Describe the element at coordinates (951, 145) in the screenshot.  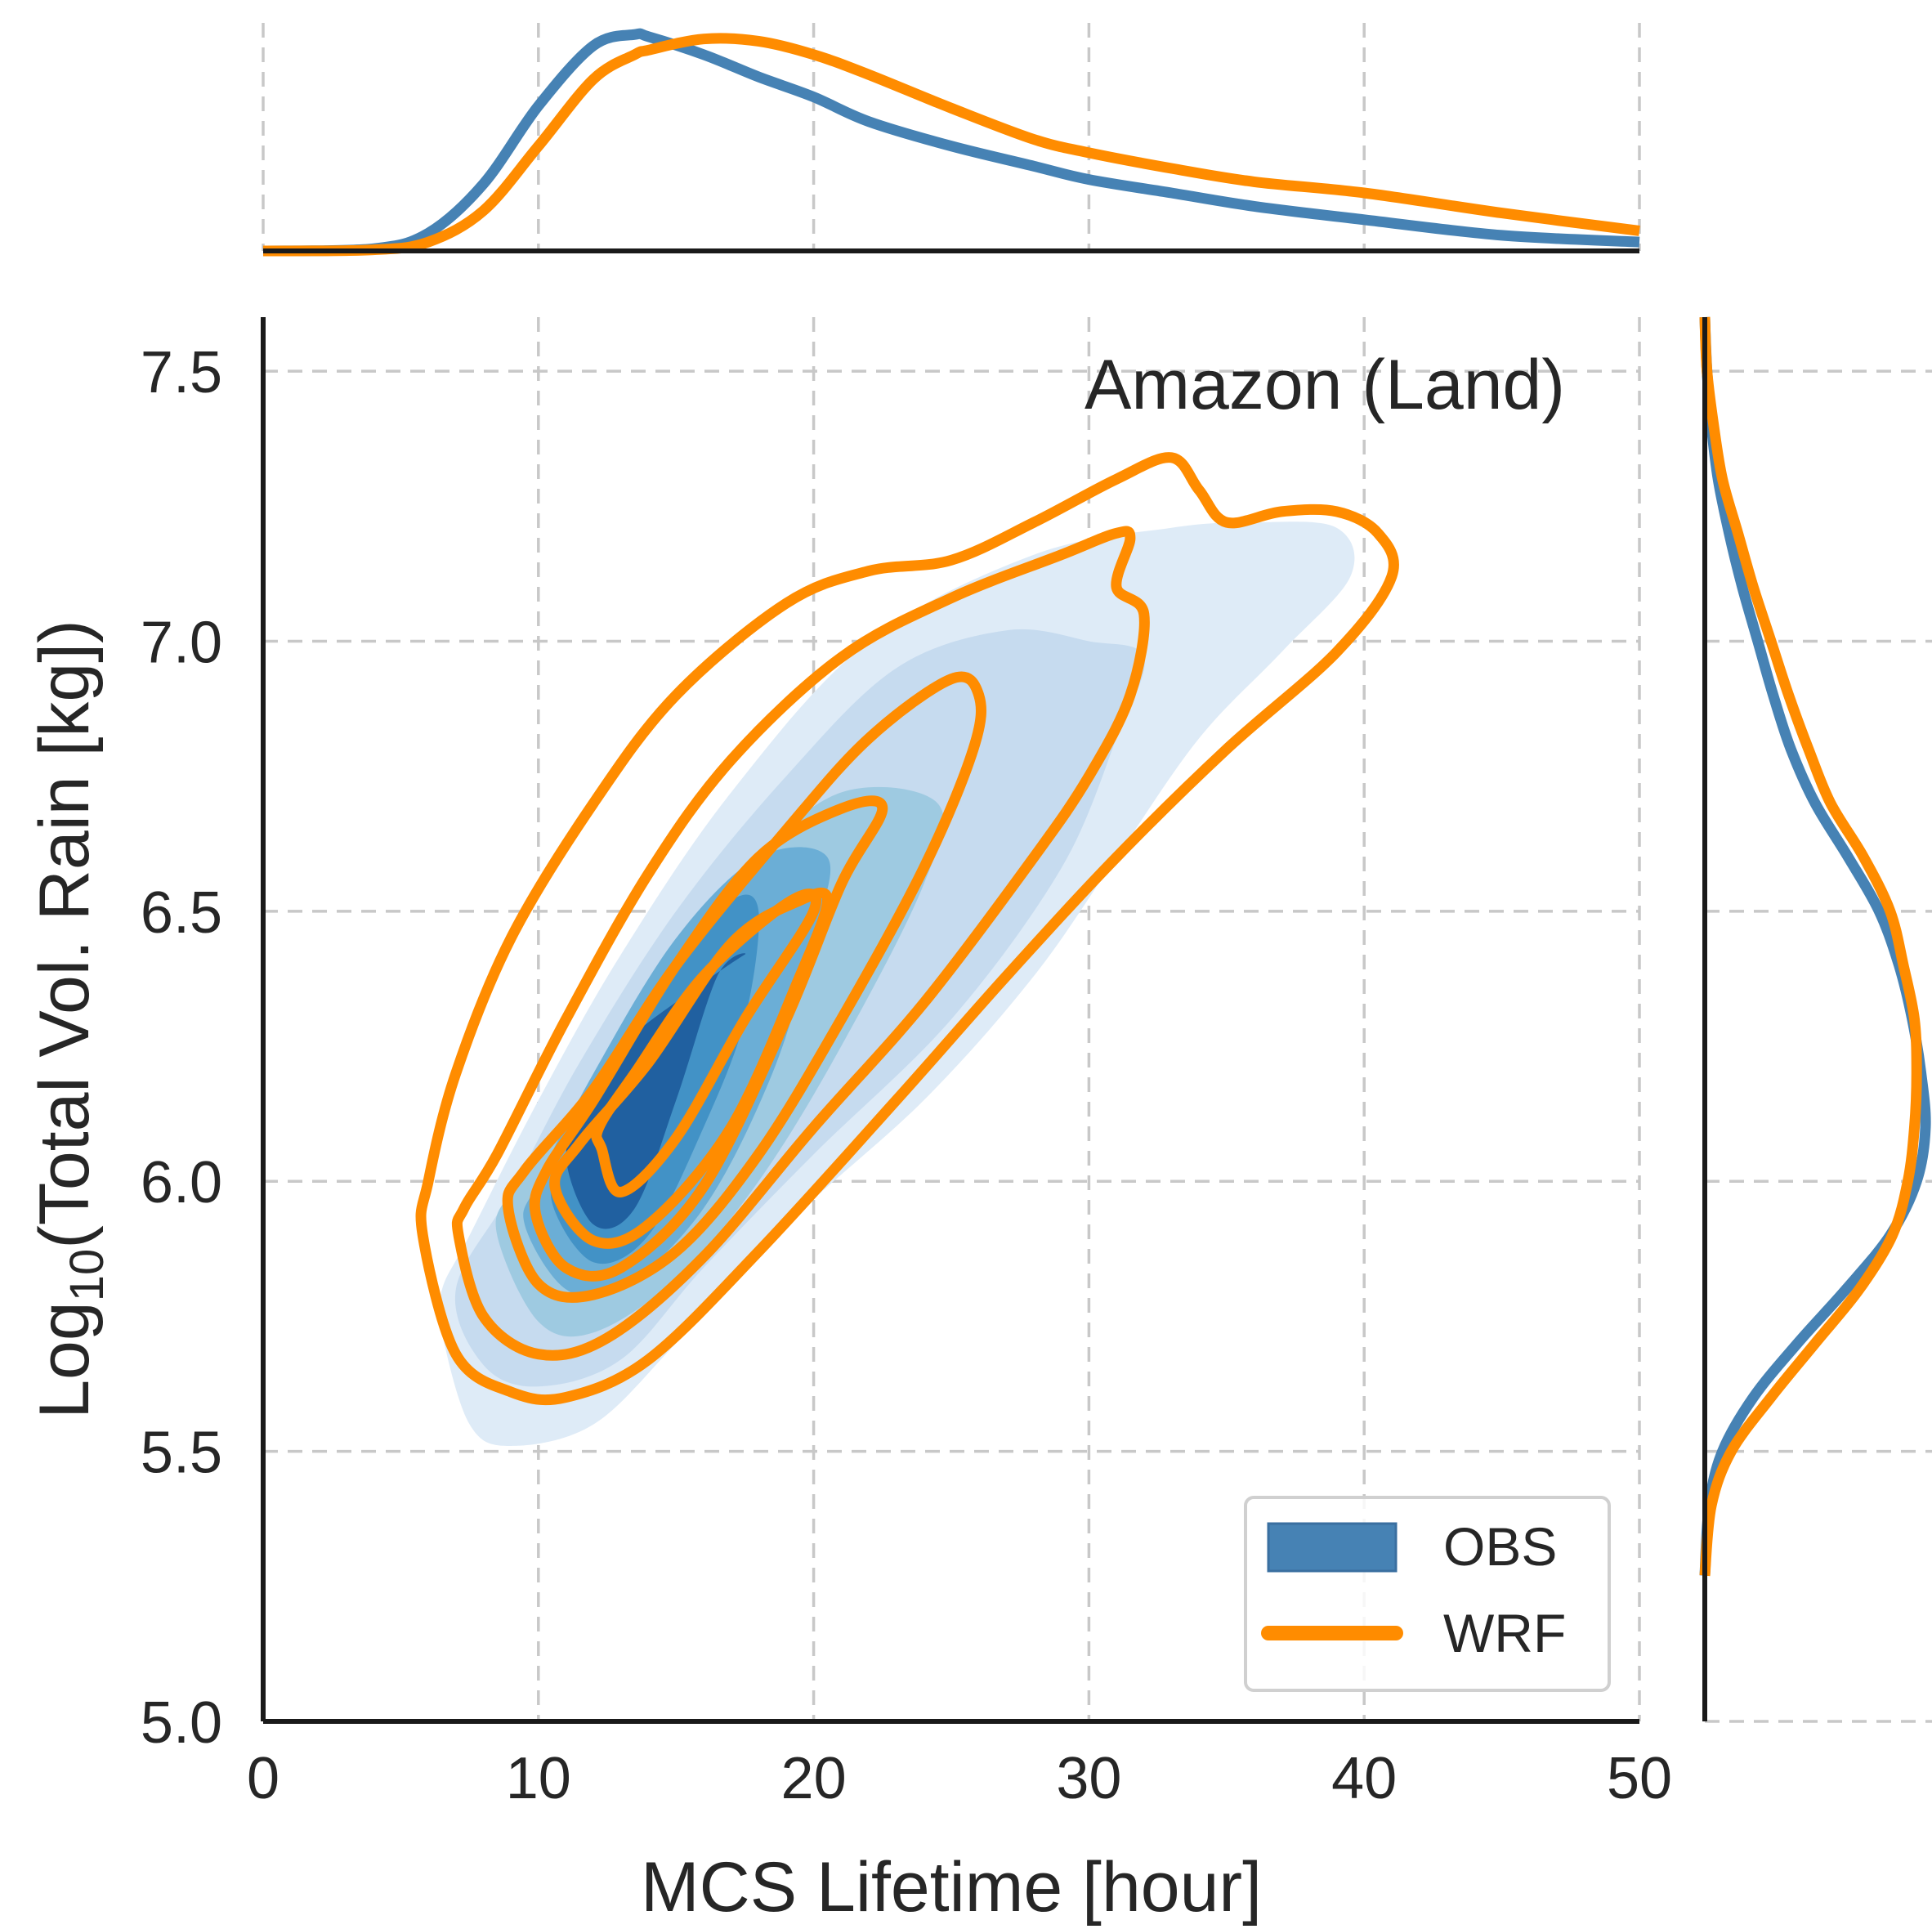
I see `top-marginal-wrf-curve` at that location.